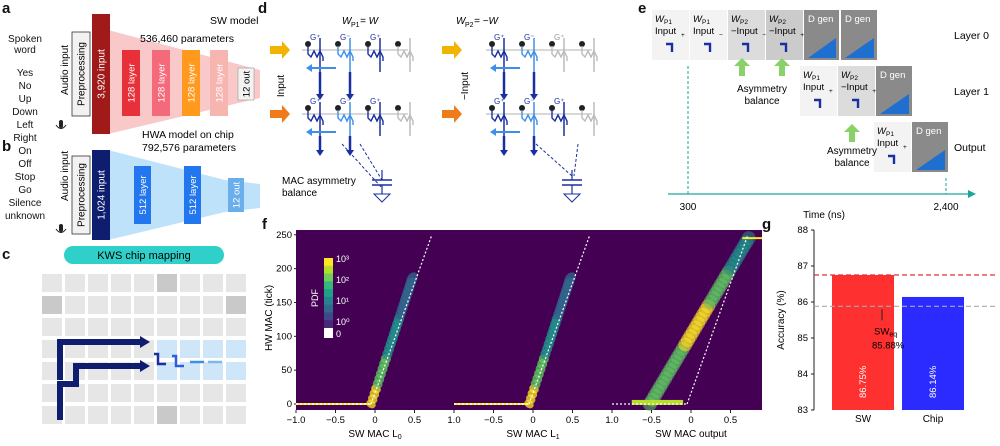 This screenshot has height=446, width=1000. What do you see at coordinates (824, 215) in the screenshot?
I see `time-axis-label: Time (ns)` at bounding box center [824, 215].